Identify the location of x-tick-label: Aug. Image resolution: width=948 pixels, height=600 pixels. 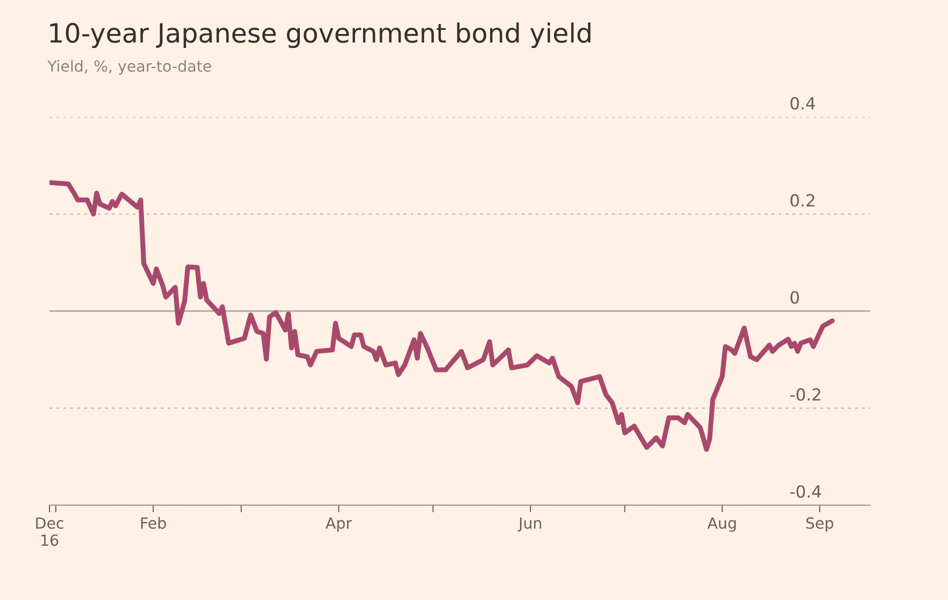
(721, 524).